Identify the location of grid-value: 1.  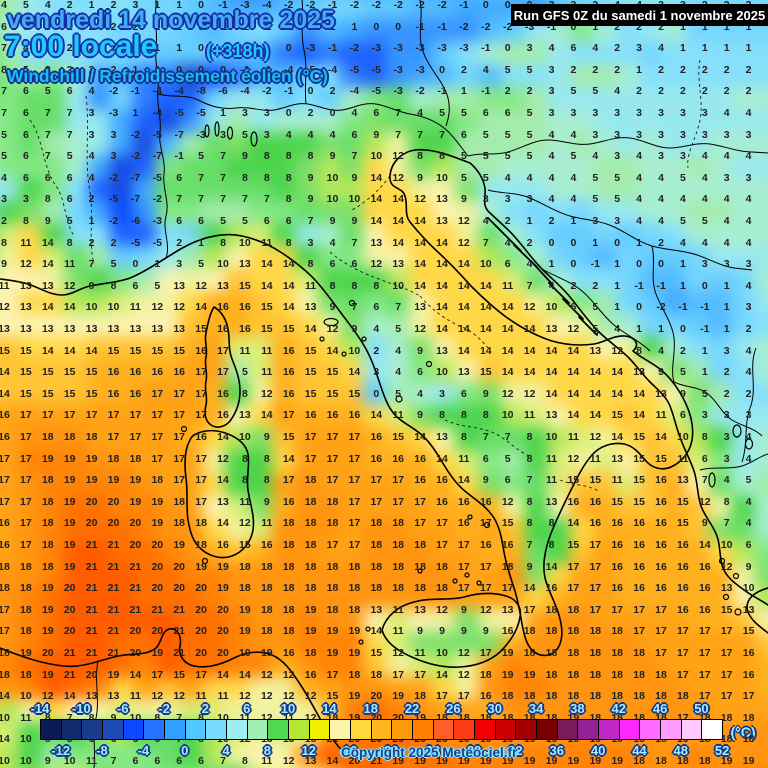
(682, 285).